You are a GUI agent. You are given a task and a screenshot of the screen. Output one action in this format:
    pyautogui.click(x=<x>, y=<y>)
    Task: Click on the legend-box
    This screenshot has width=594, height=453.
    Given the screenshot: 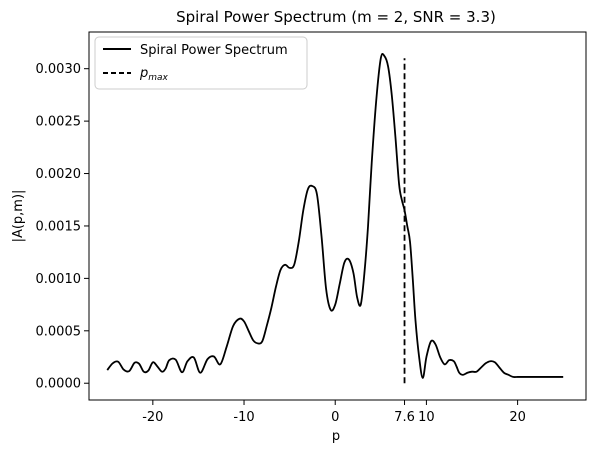 What is the action you would take?
    pyautogui.click(x=201, y=63)
    